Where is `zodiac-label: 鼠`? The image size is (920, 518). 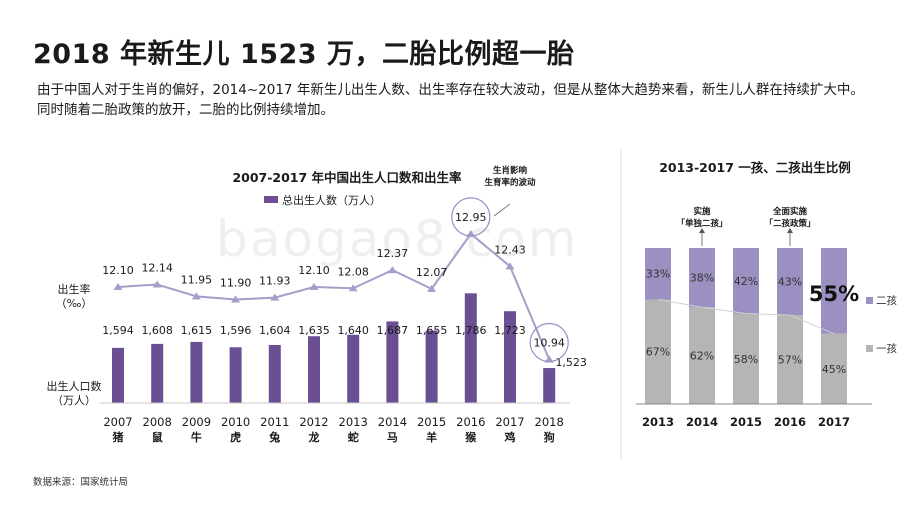
zodiac-label: 鼠 is located at coordinates (157, 437).